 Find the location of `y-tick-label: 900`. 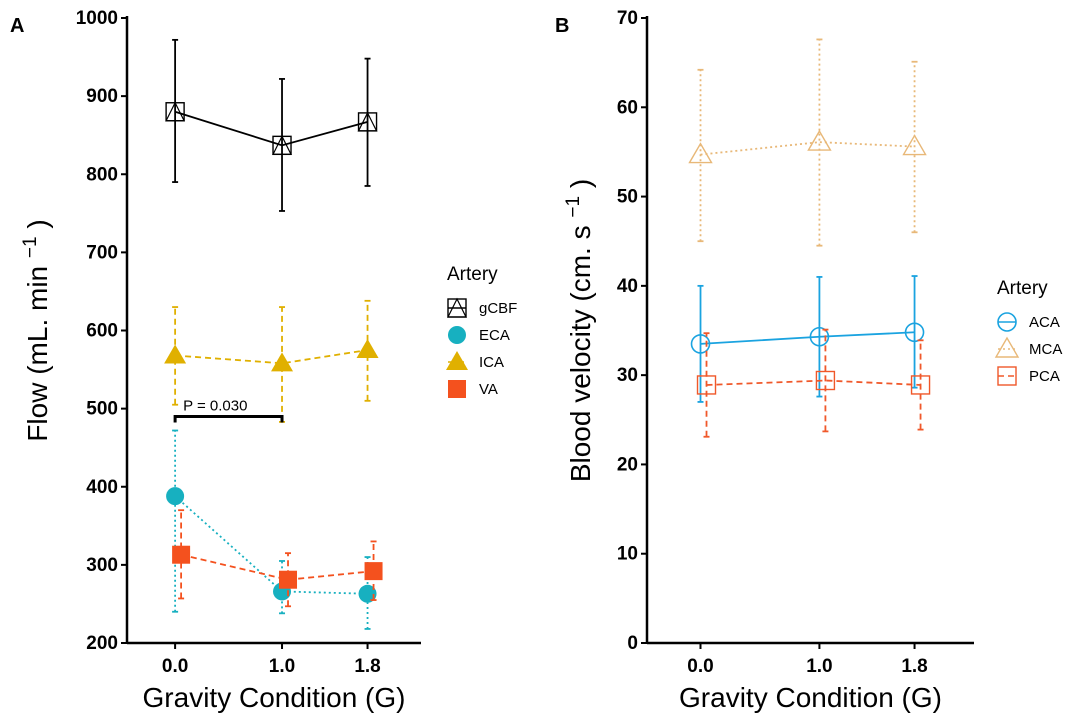

y-tick-label: 900 is located at coordinates (102, 96).